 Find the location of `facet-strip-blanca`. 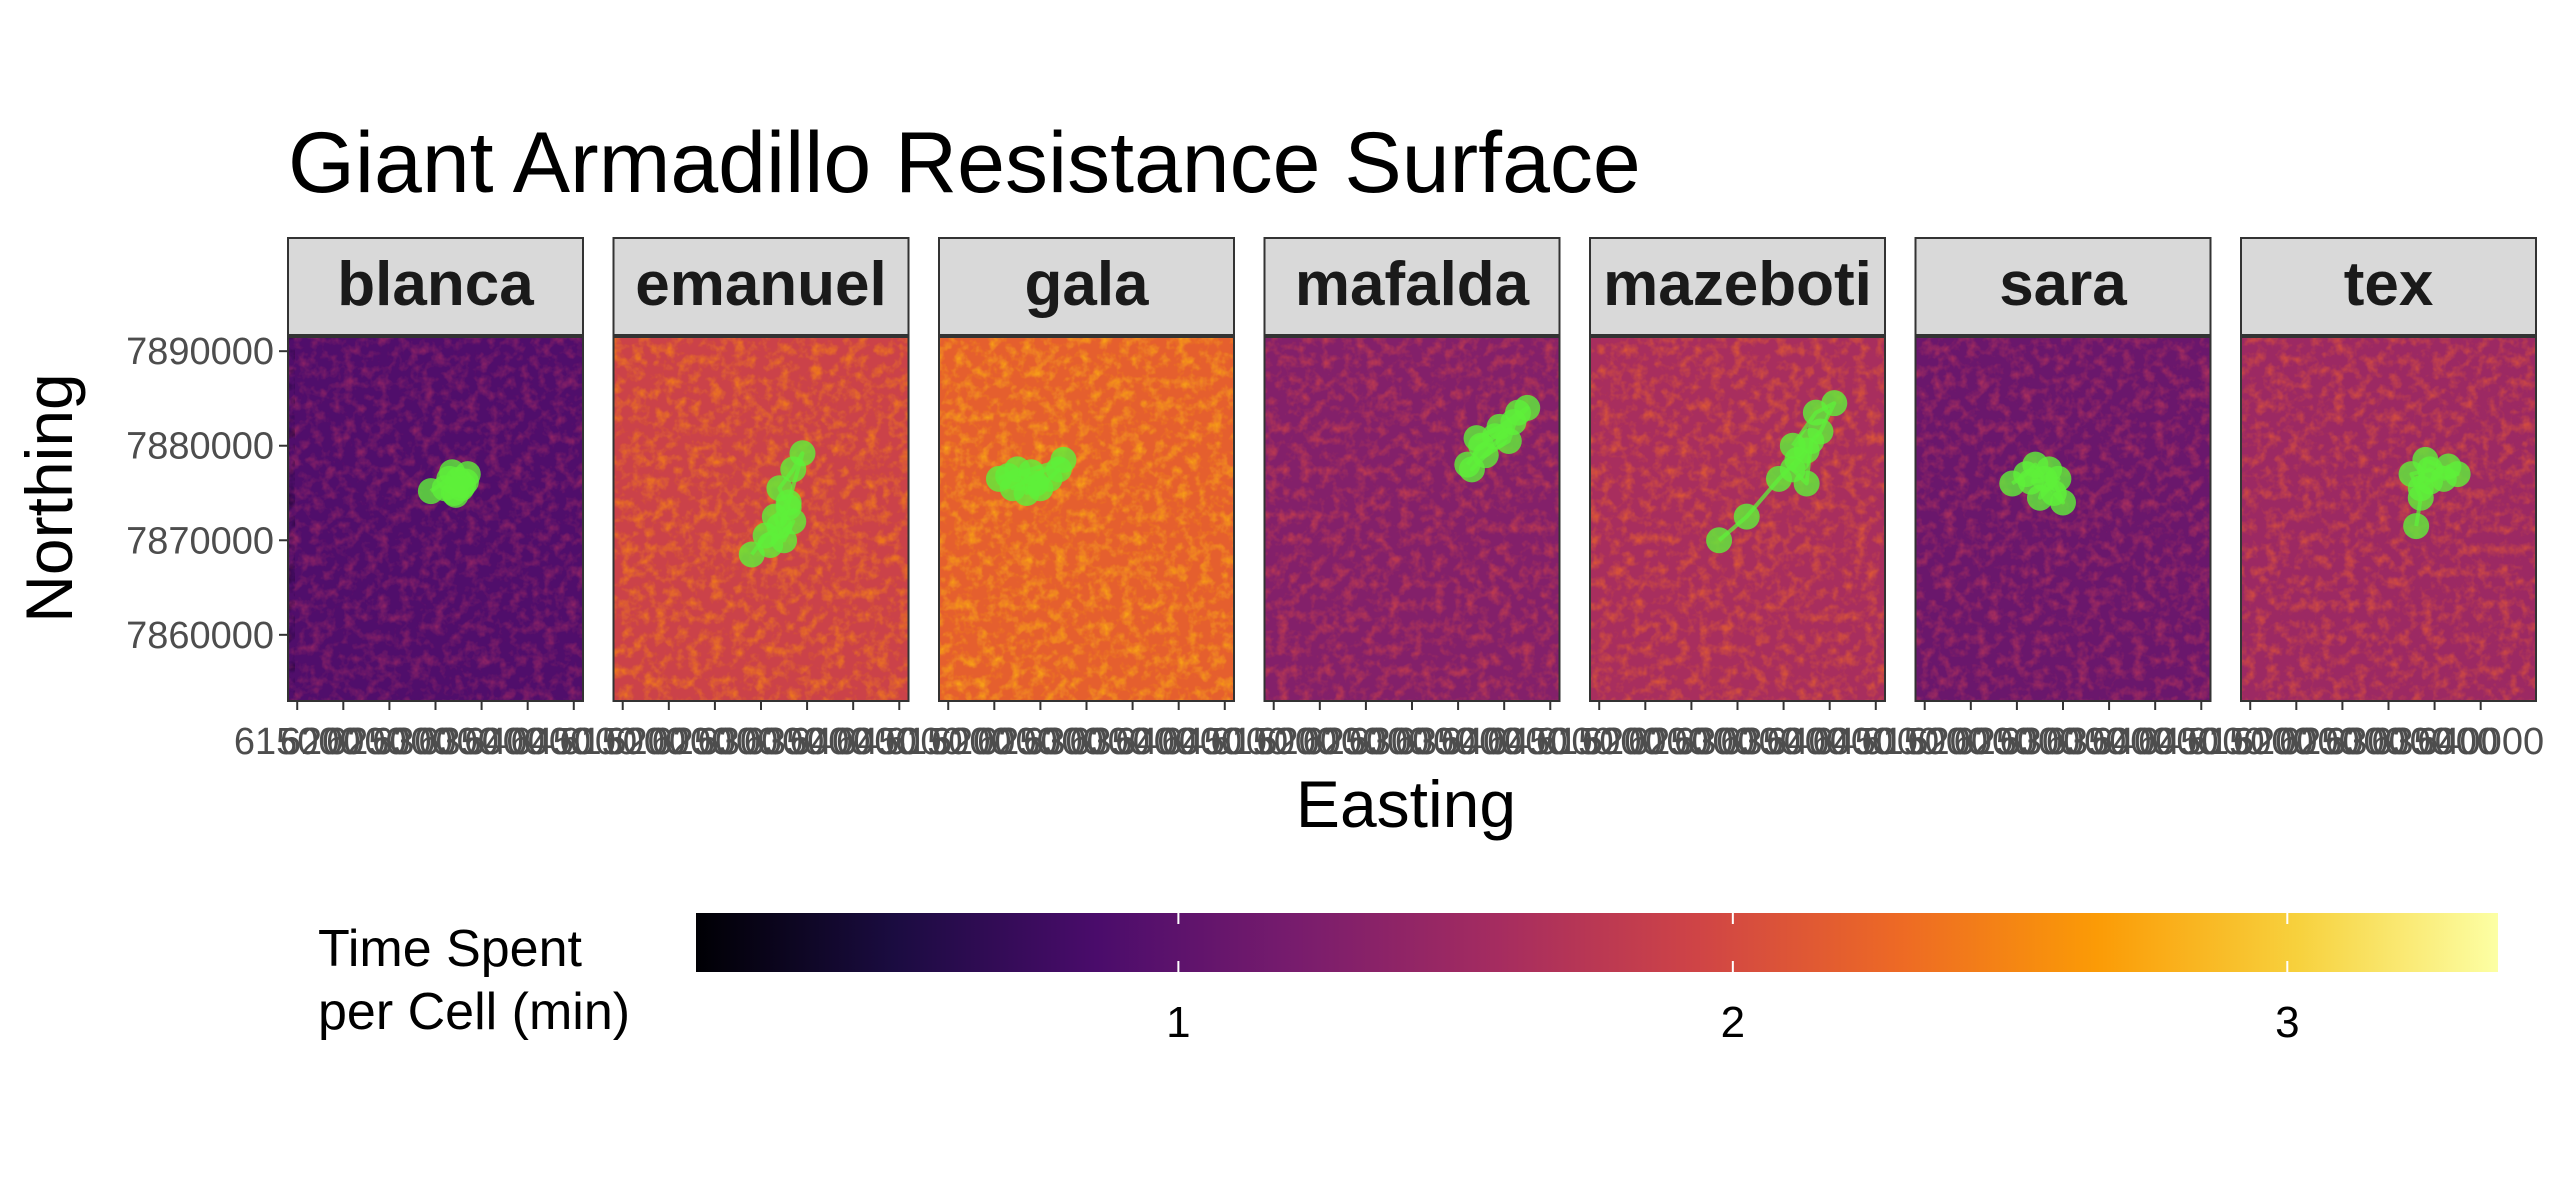

facet-strip-blanca is located at coordinates (435, 286).